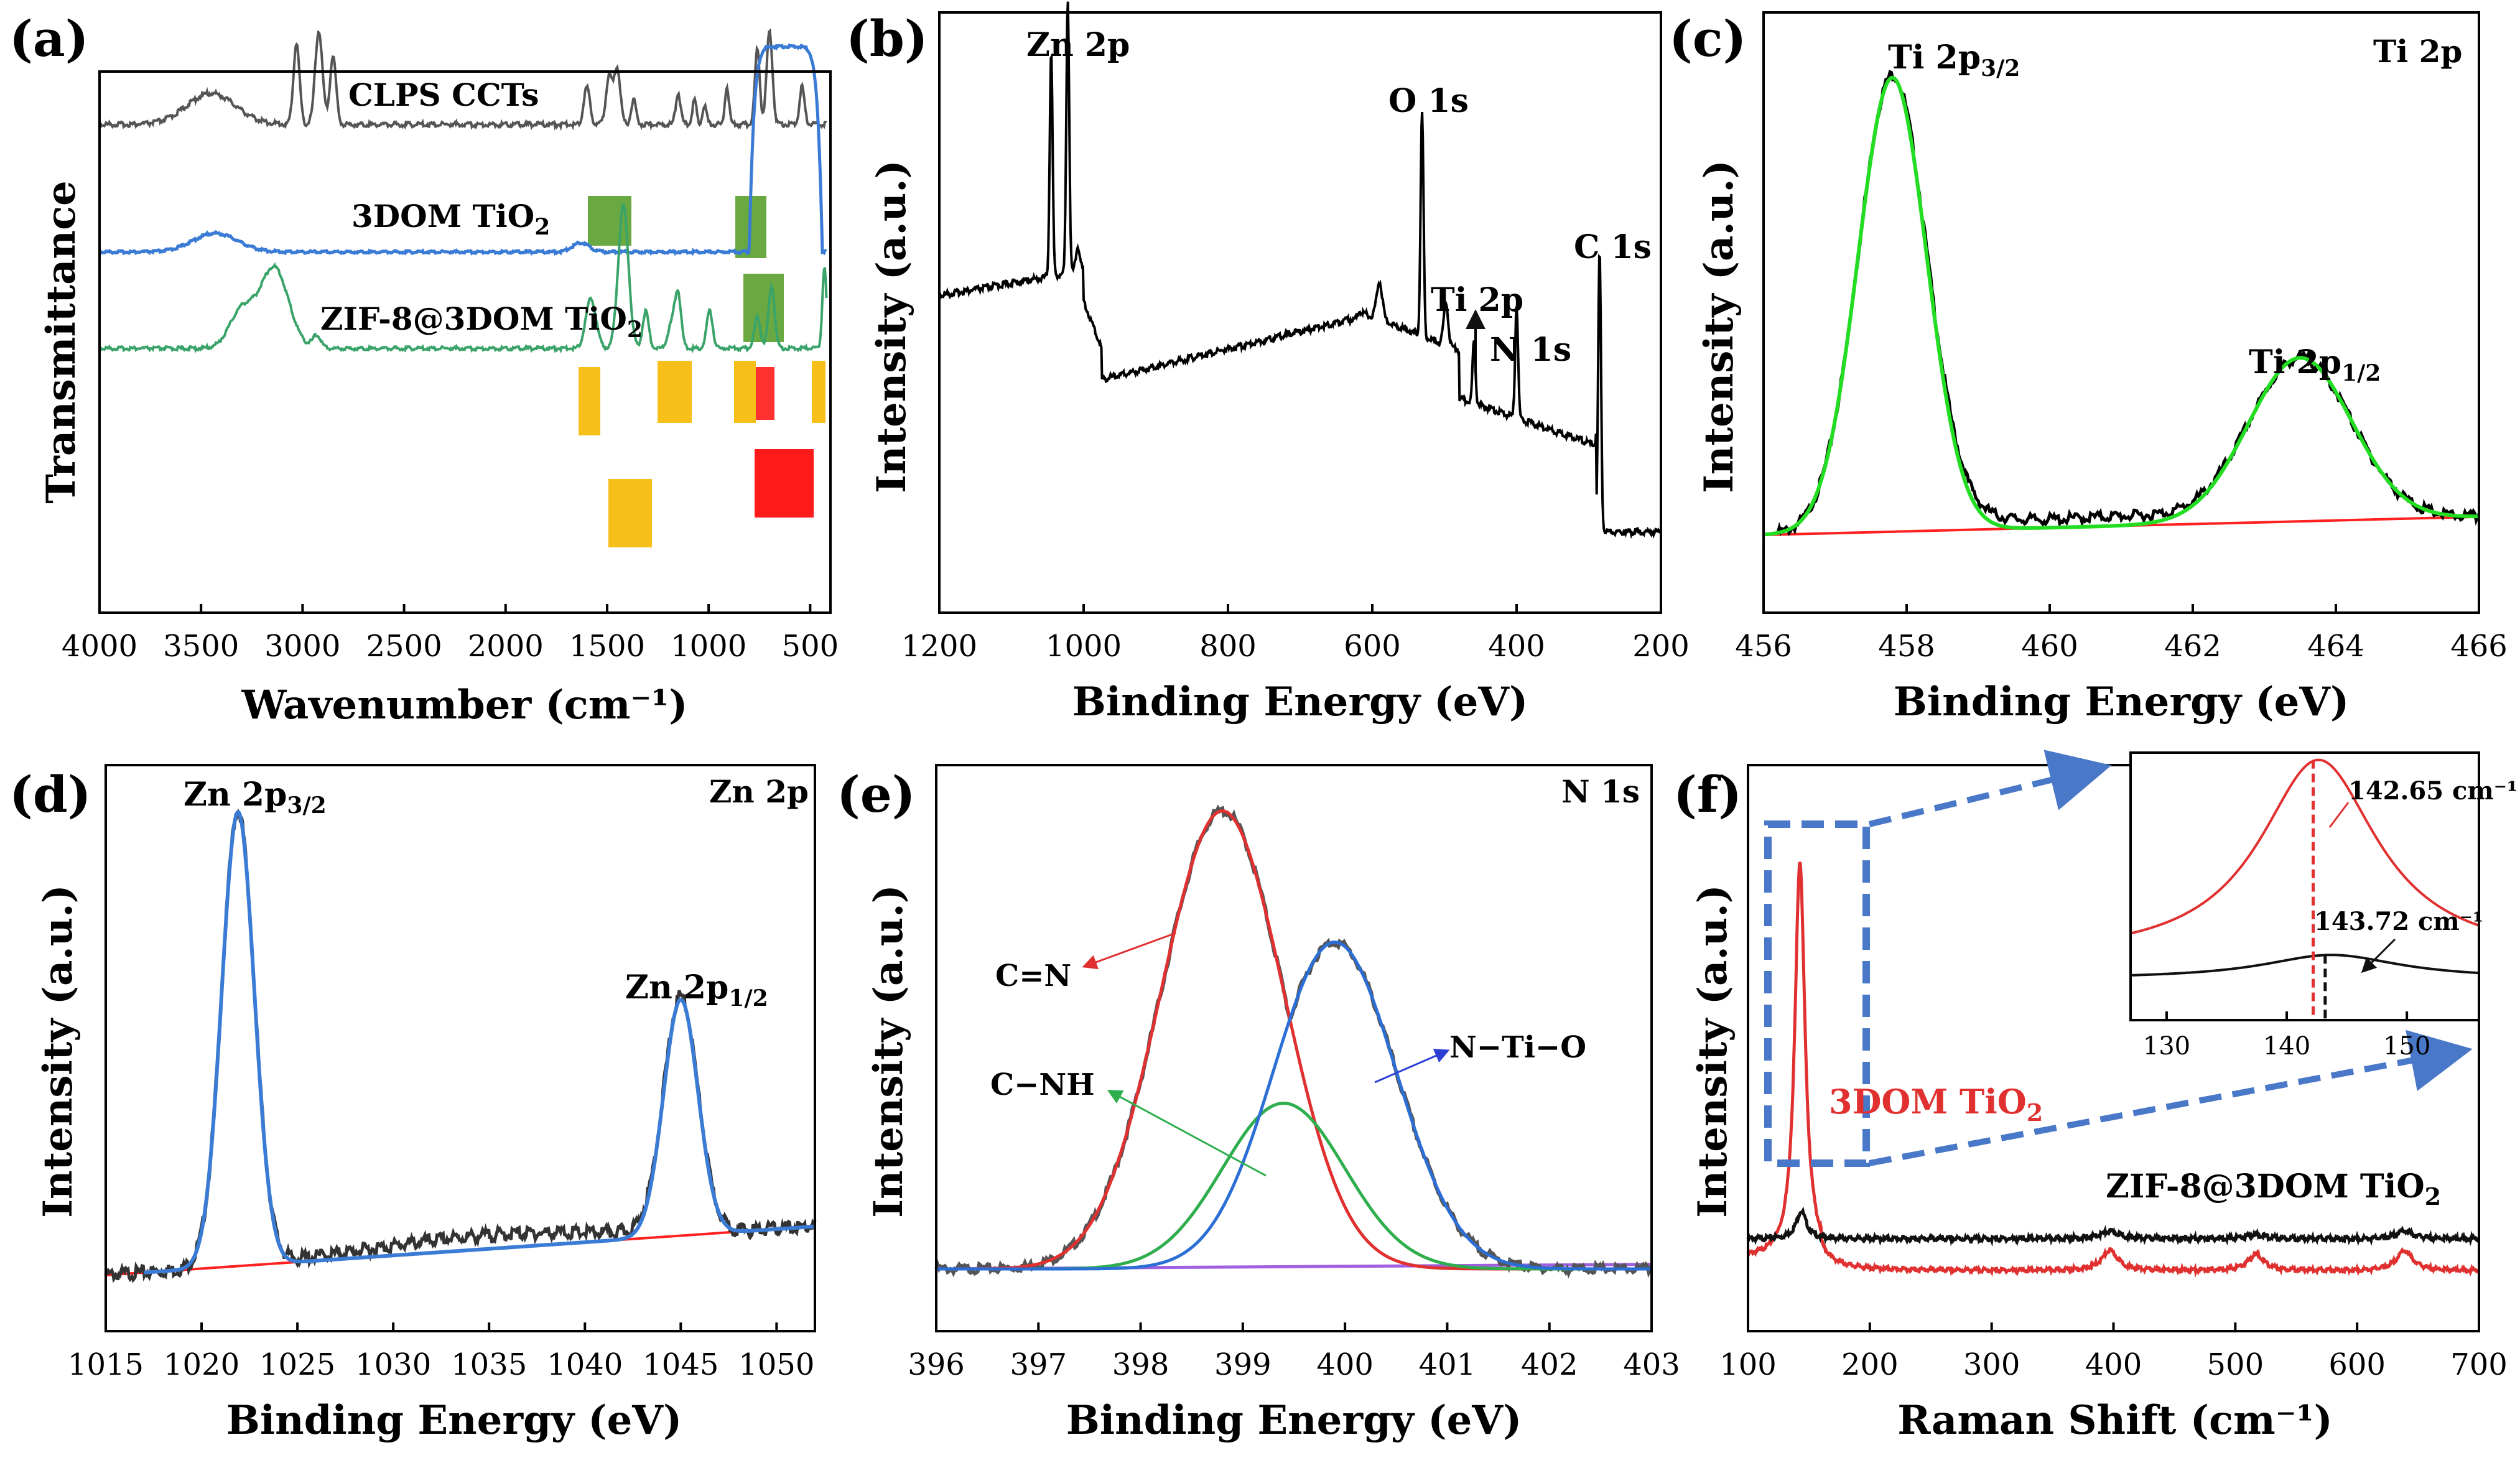 This screenshot has height=1468, width=2520. Describe the element at coordinates (404, 646) in the screenshot. I see `panel-a-x-tick-label: 2500` at that location.